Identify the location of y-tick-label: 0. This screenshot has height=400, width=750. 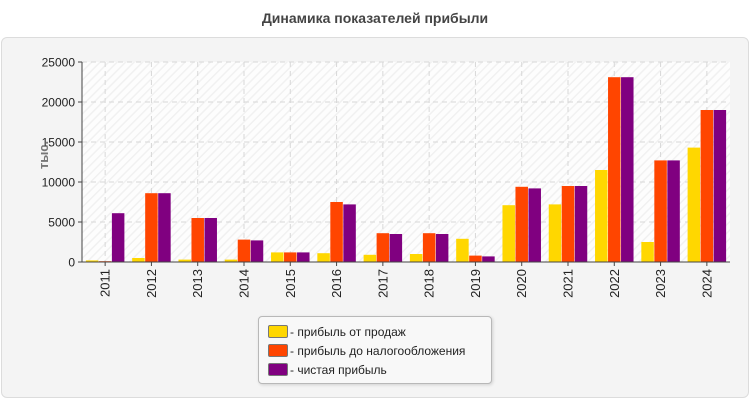
(71, 263).